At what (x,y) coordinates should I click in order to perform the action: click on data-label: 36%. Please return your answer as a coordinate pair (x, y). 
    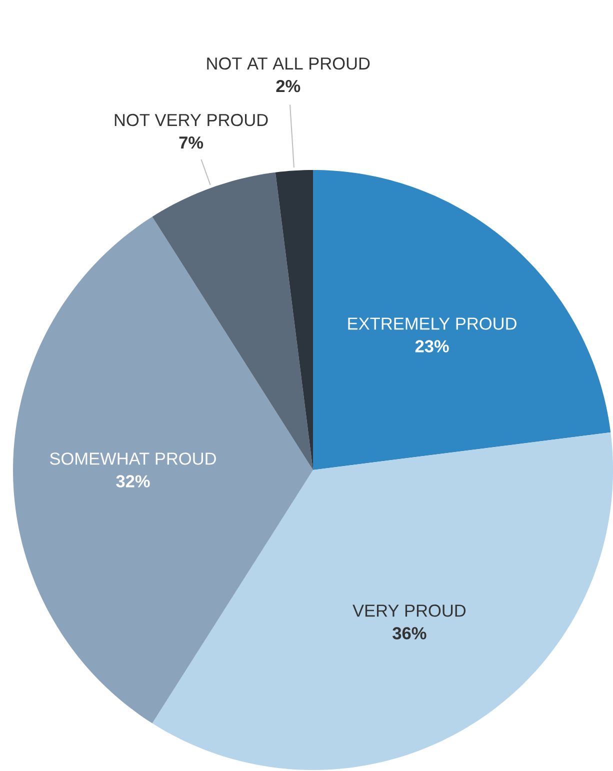
    Looking at the image, I should click on (409, 633).